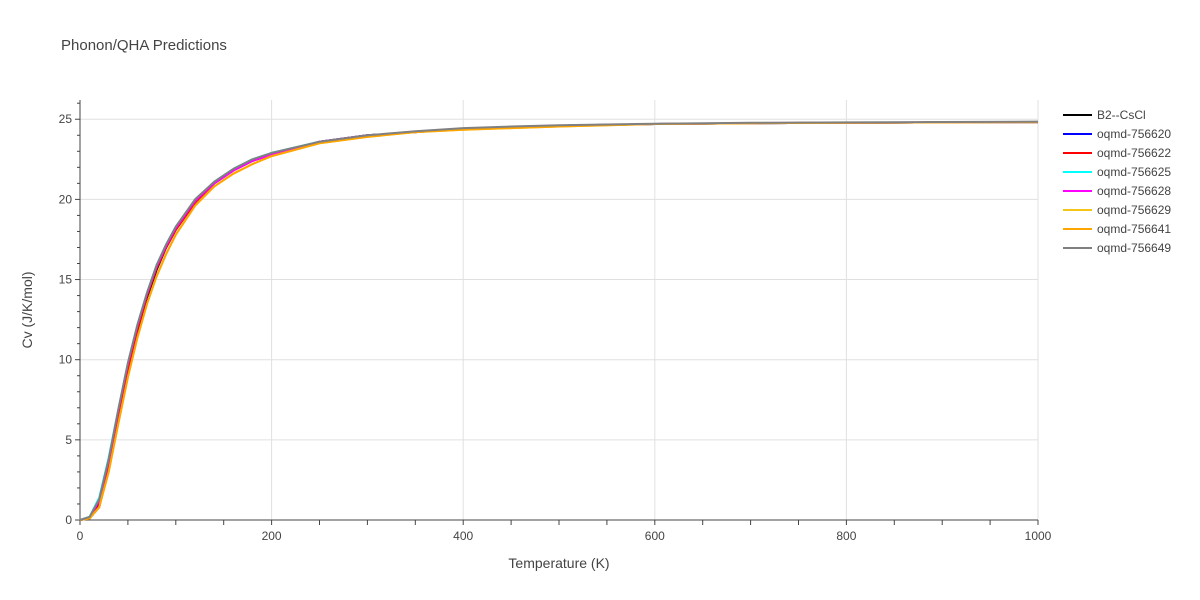 The height and width of the screenshot is (600, 1200). I want to click on legend-label: B2--CsCl, so click(1121, 115).